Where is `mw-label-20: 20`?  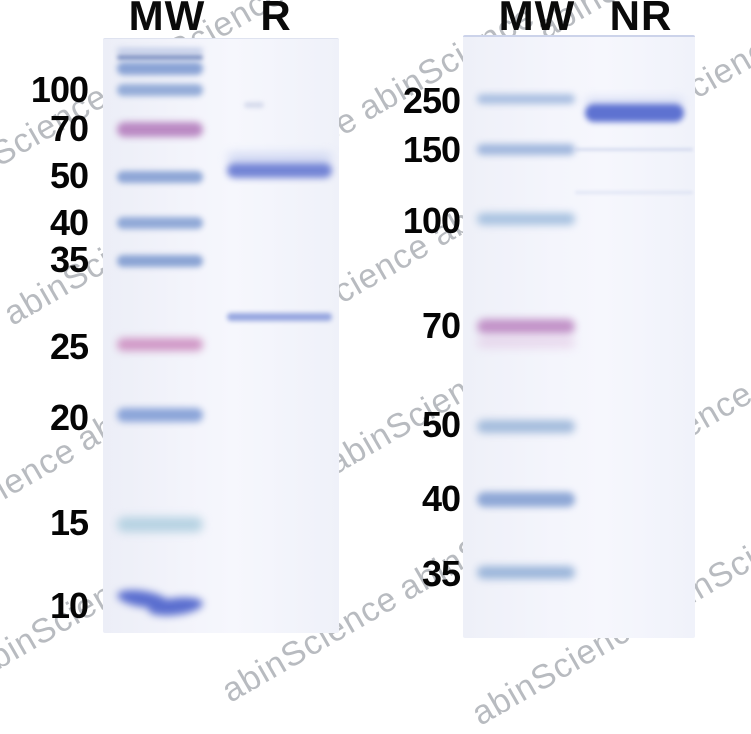
mw-label-20: 20 is located at coordinates (69, 417).